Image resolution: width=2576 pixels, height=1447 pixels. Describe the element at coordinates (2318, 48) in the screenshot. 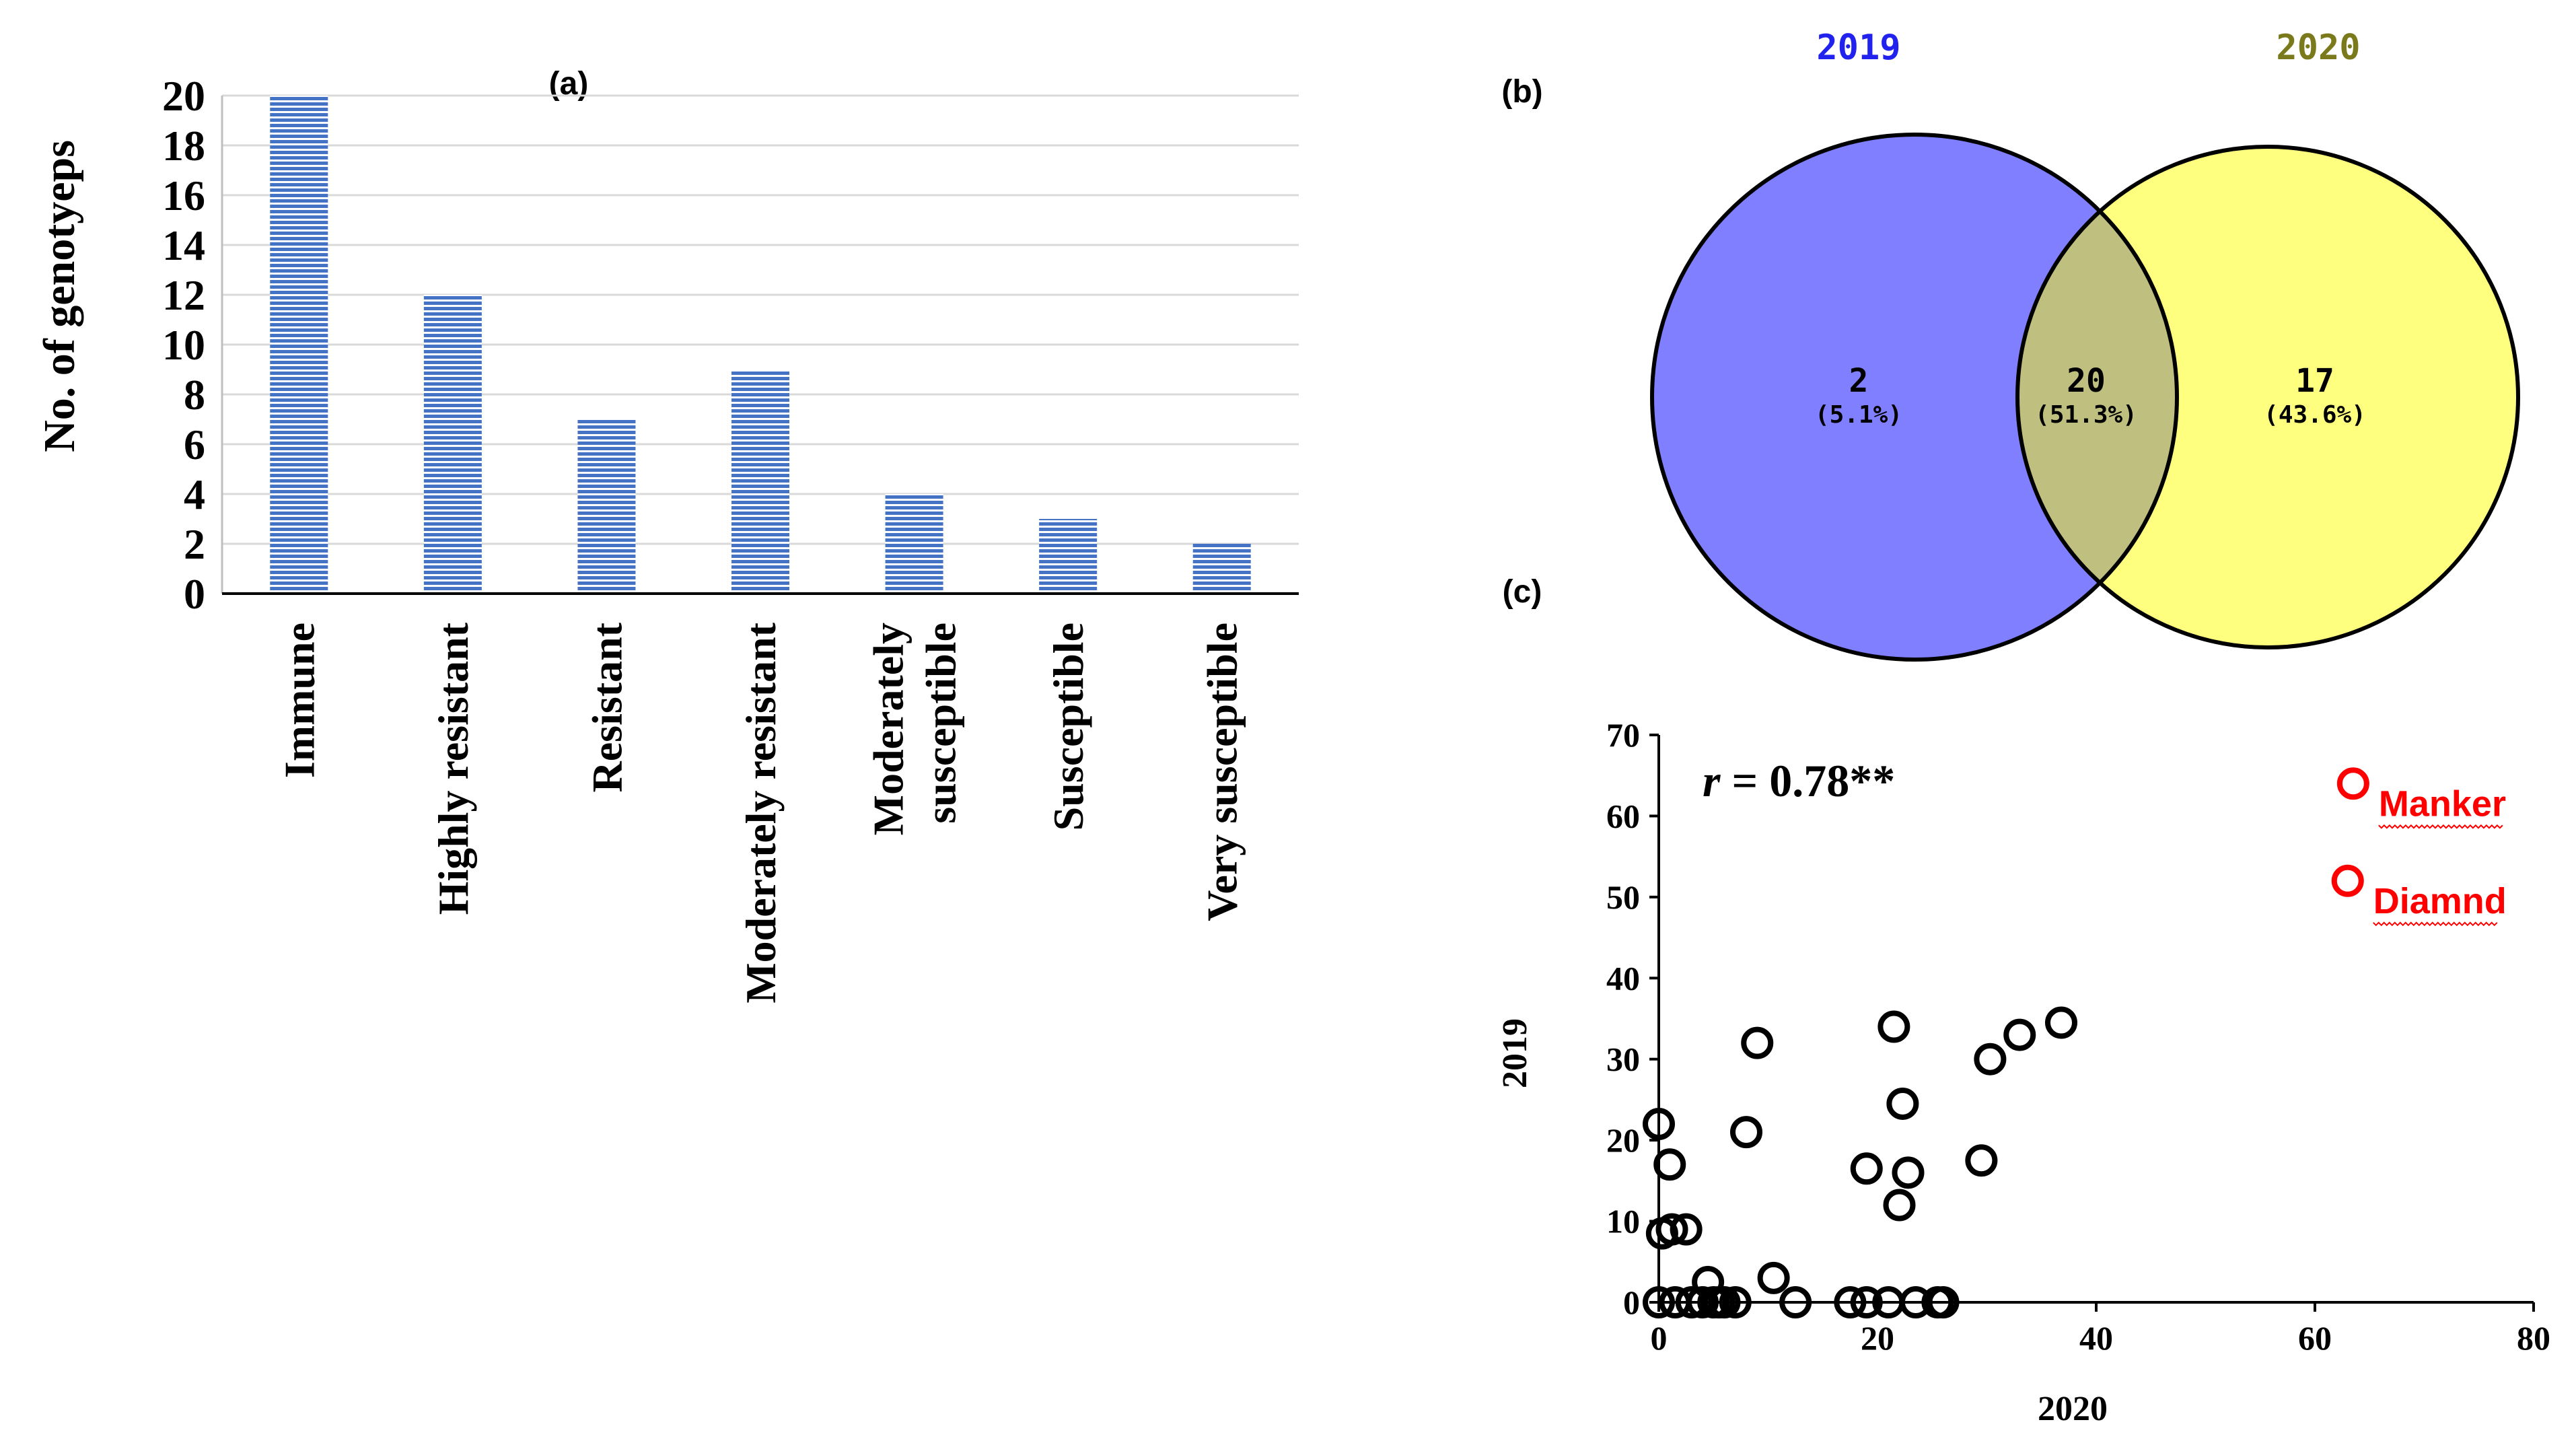

I see `venn-set-label-2020: 2020` at that location.